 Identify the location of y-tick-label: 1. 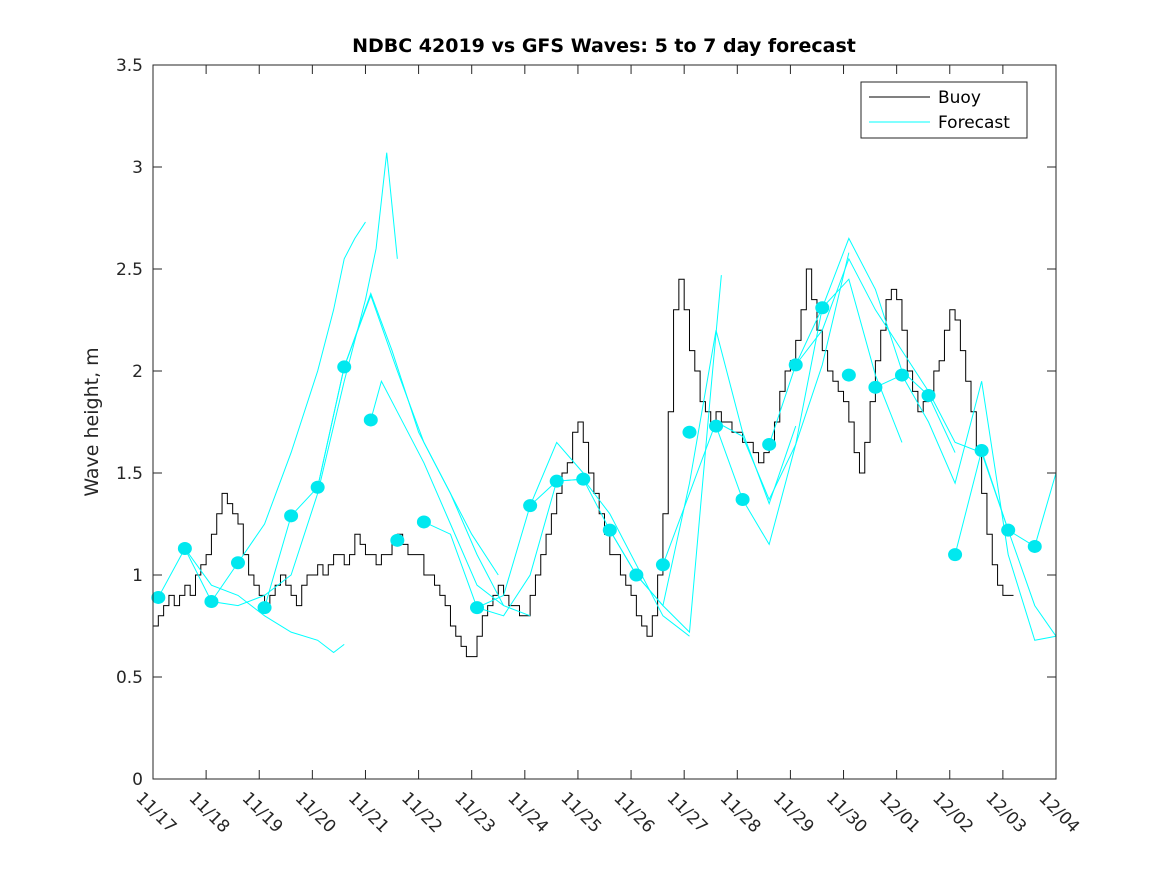
(137, 576).